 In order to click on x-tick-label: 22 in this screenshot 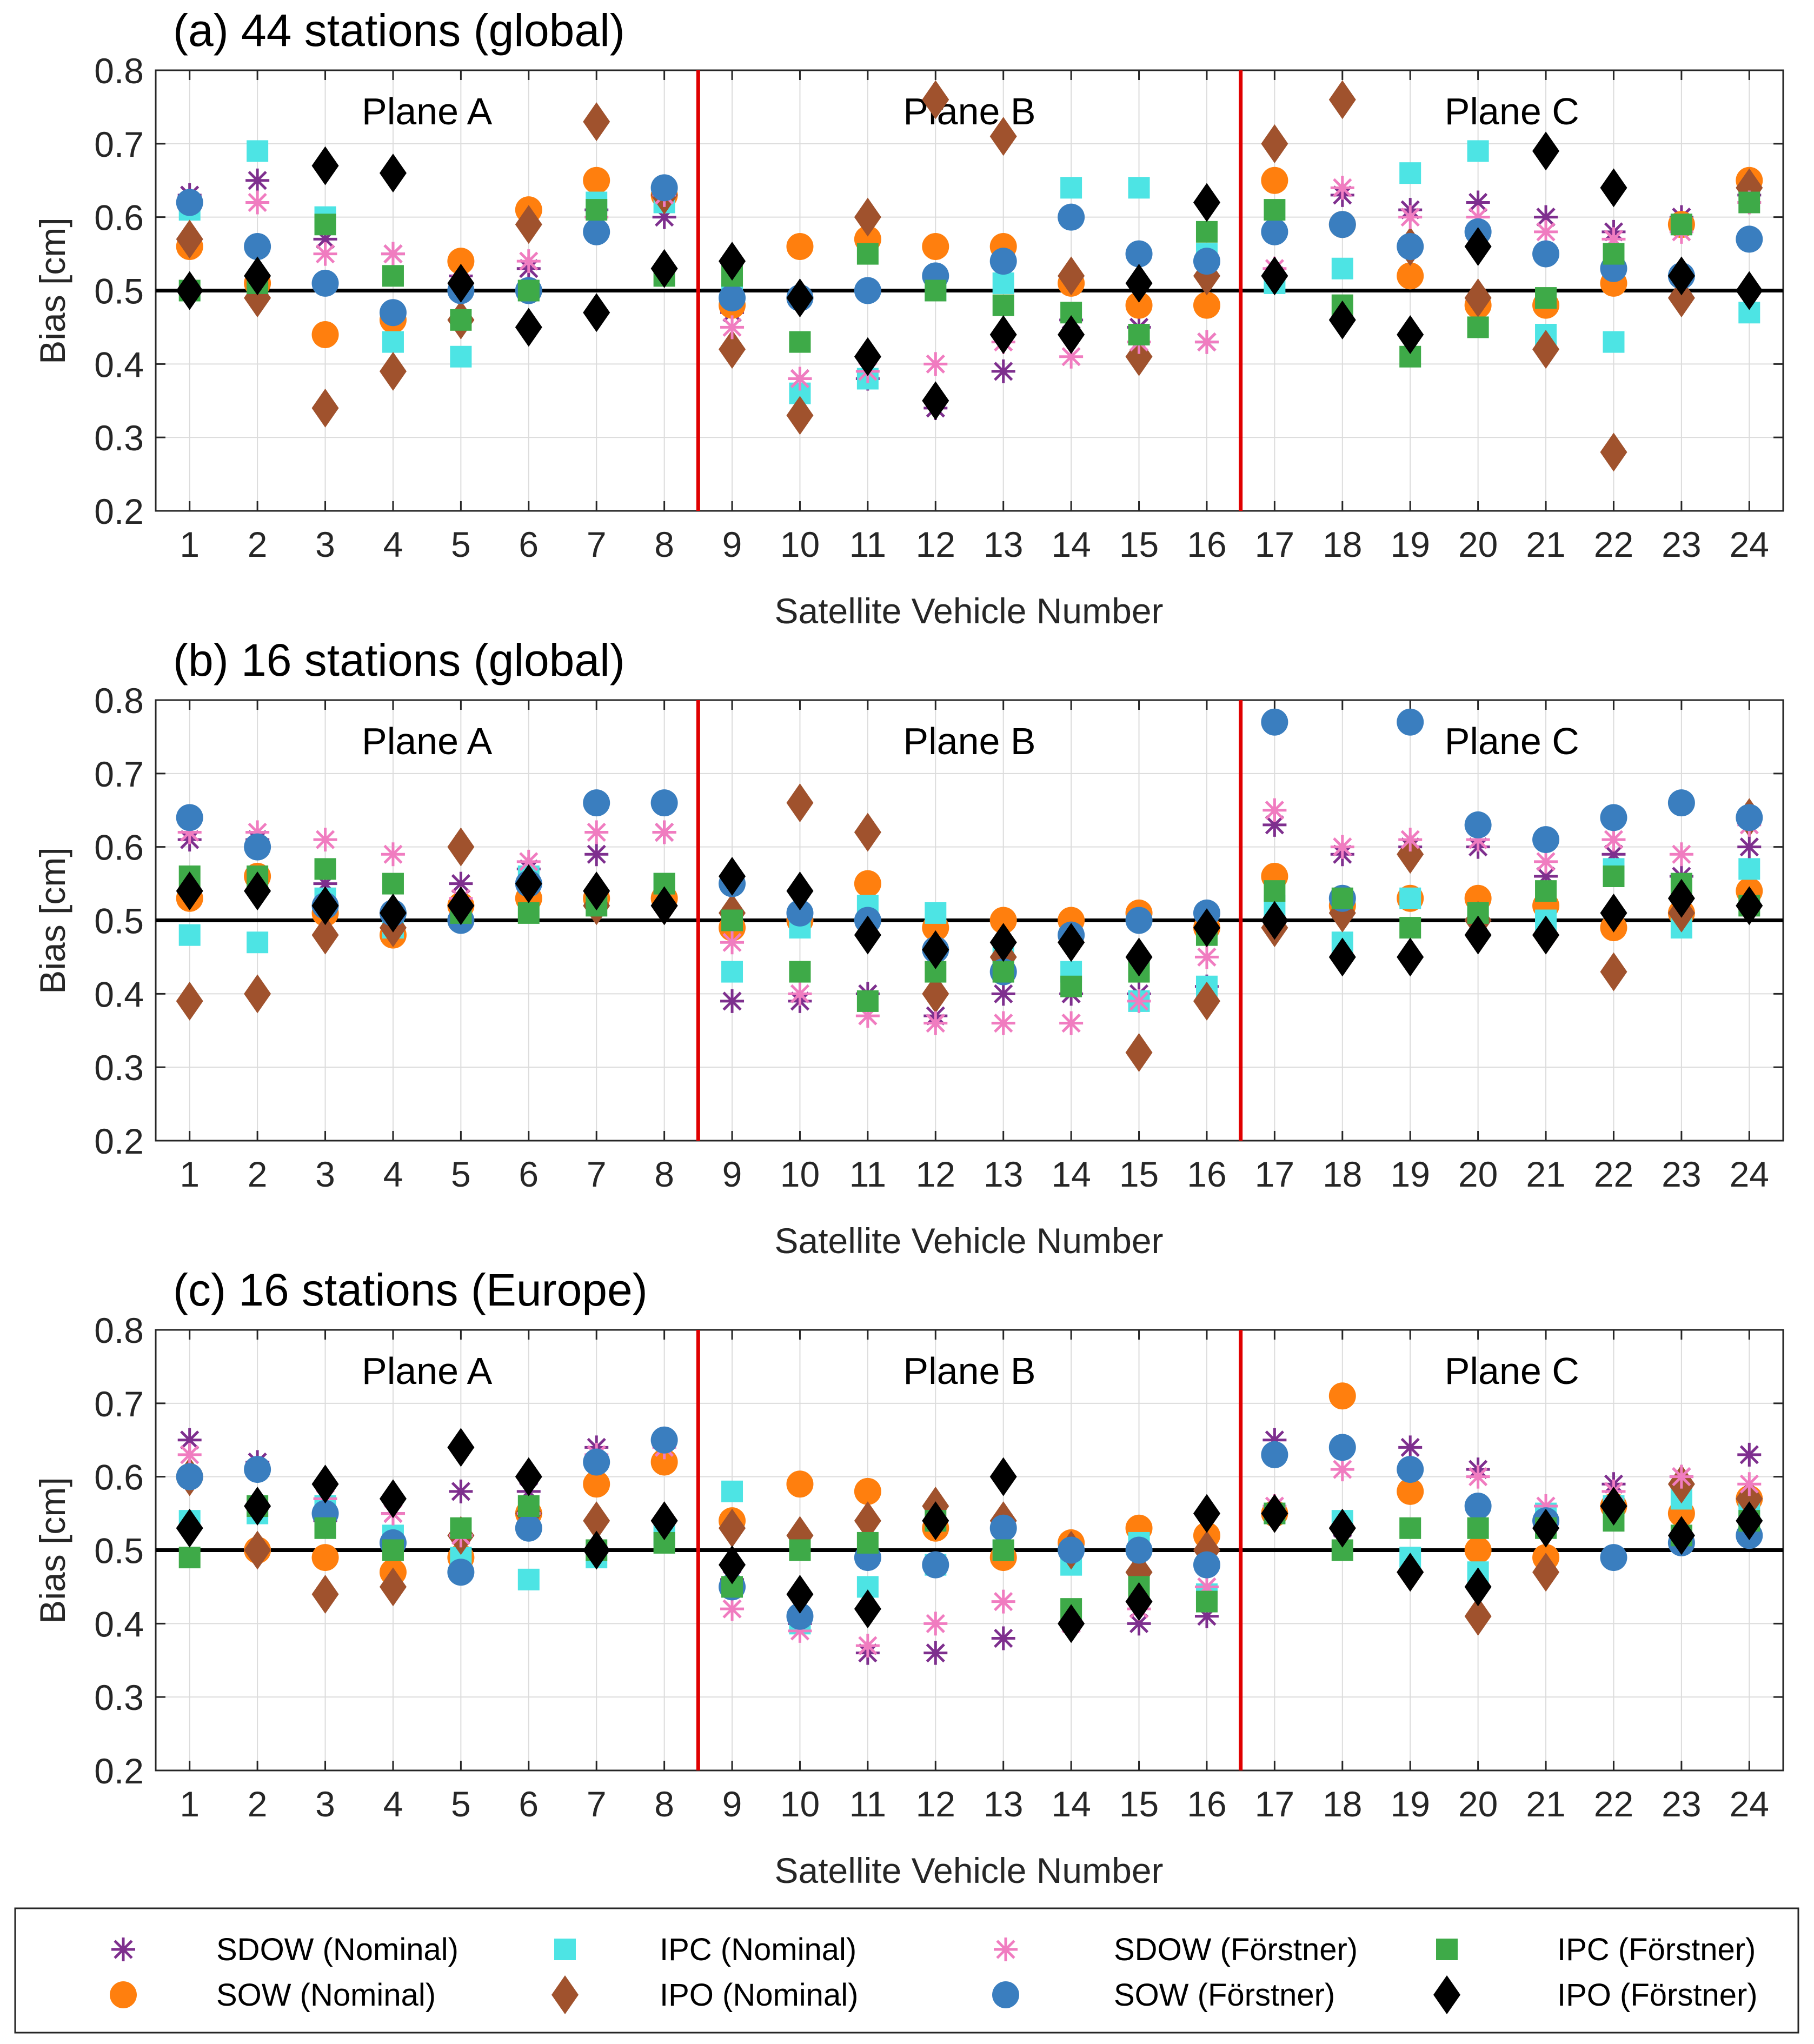, I will do `click(1613, 1174)`.